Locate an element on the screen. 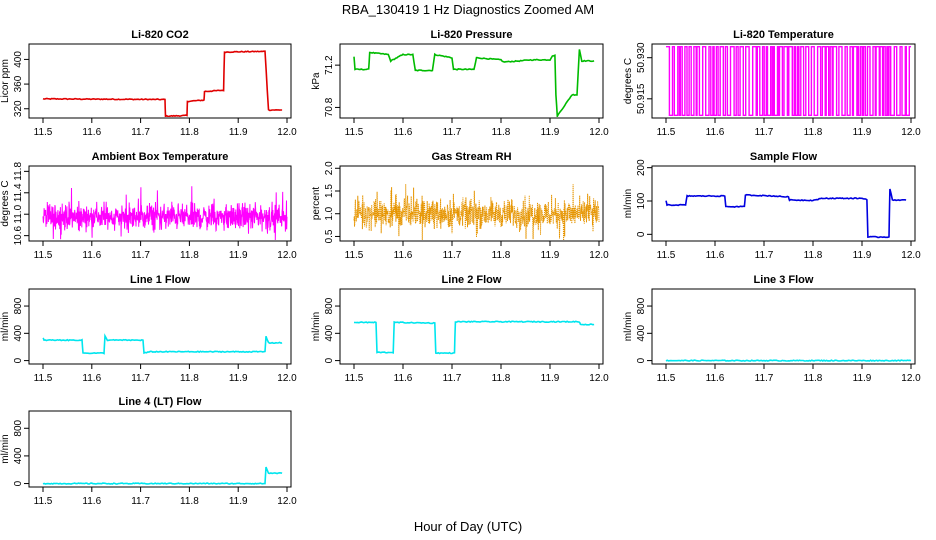  panel-title: Li-820 CO2 is located at coordinates (159, 35).